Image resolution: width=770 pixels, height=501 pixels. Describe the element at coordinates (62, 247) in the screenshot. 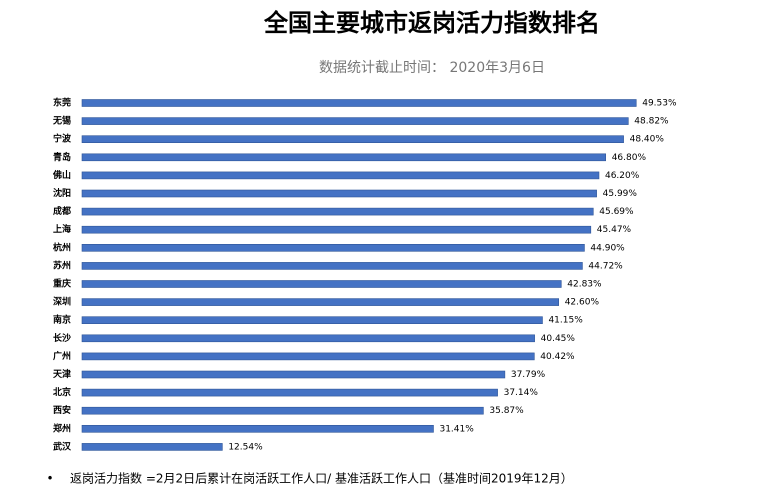

I see `y-tick-label: 杭州` at that location.